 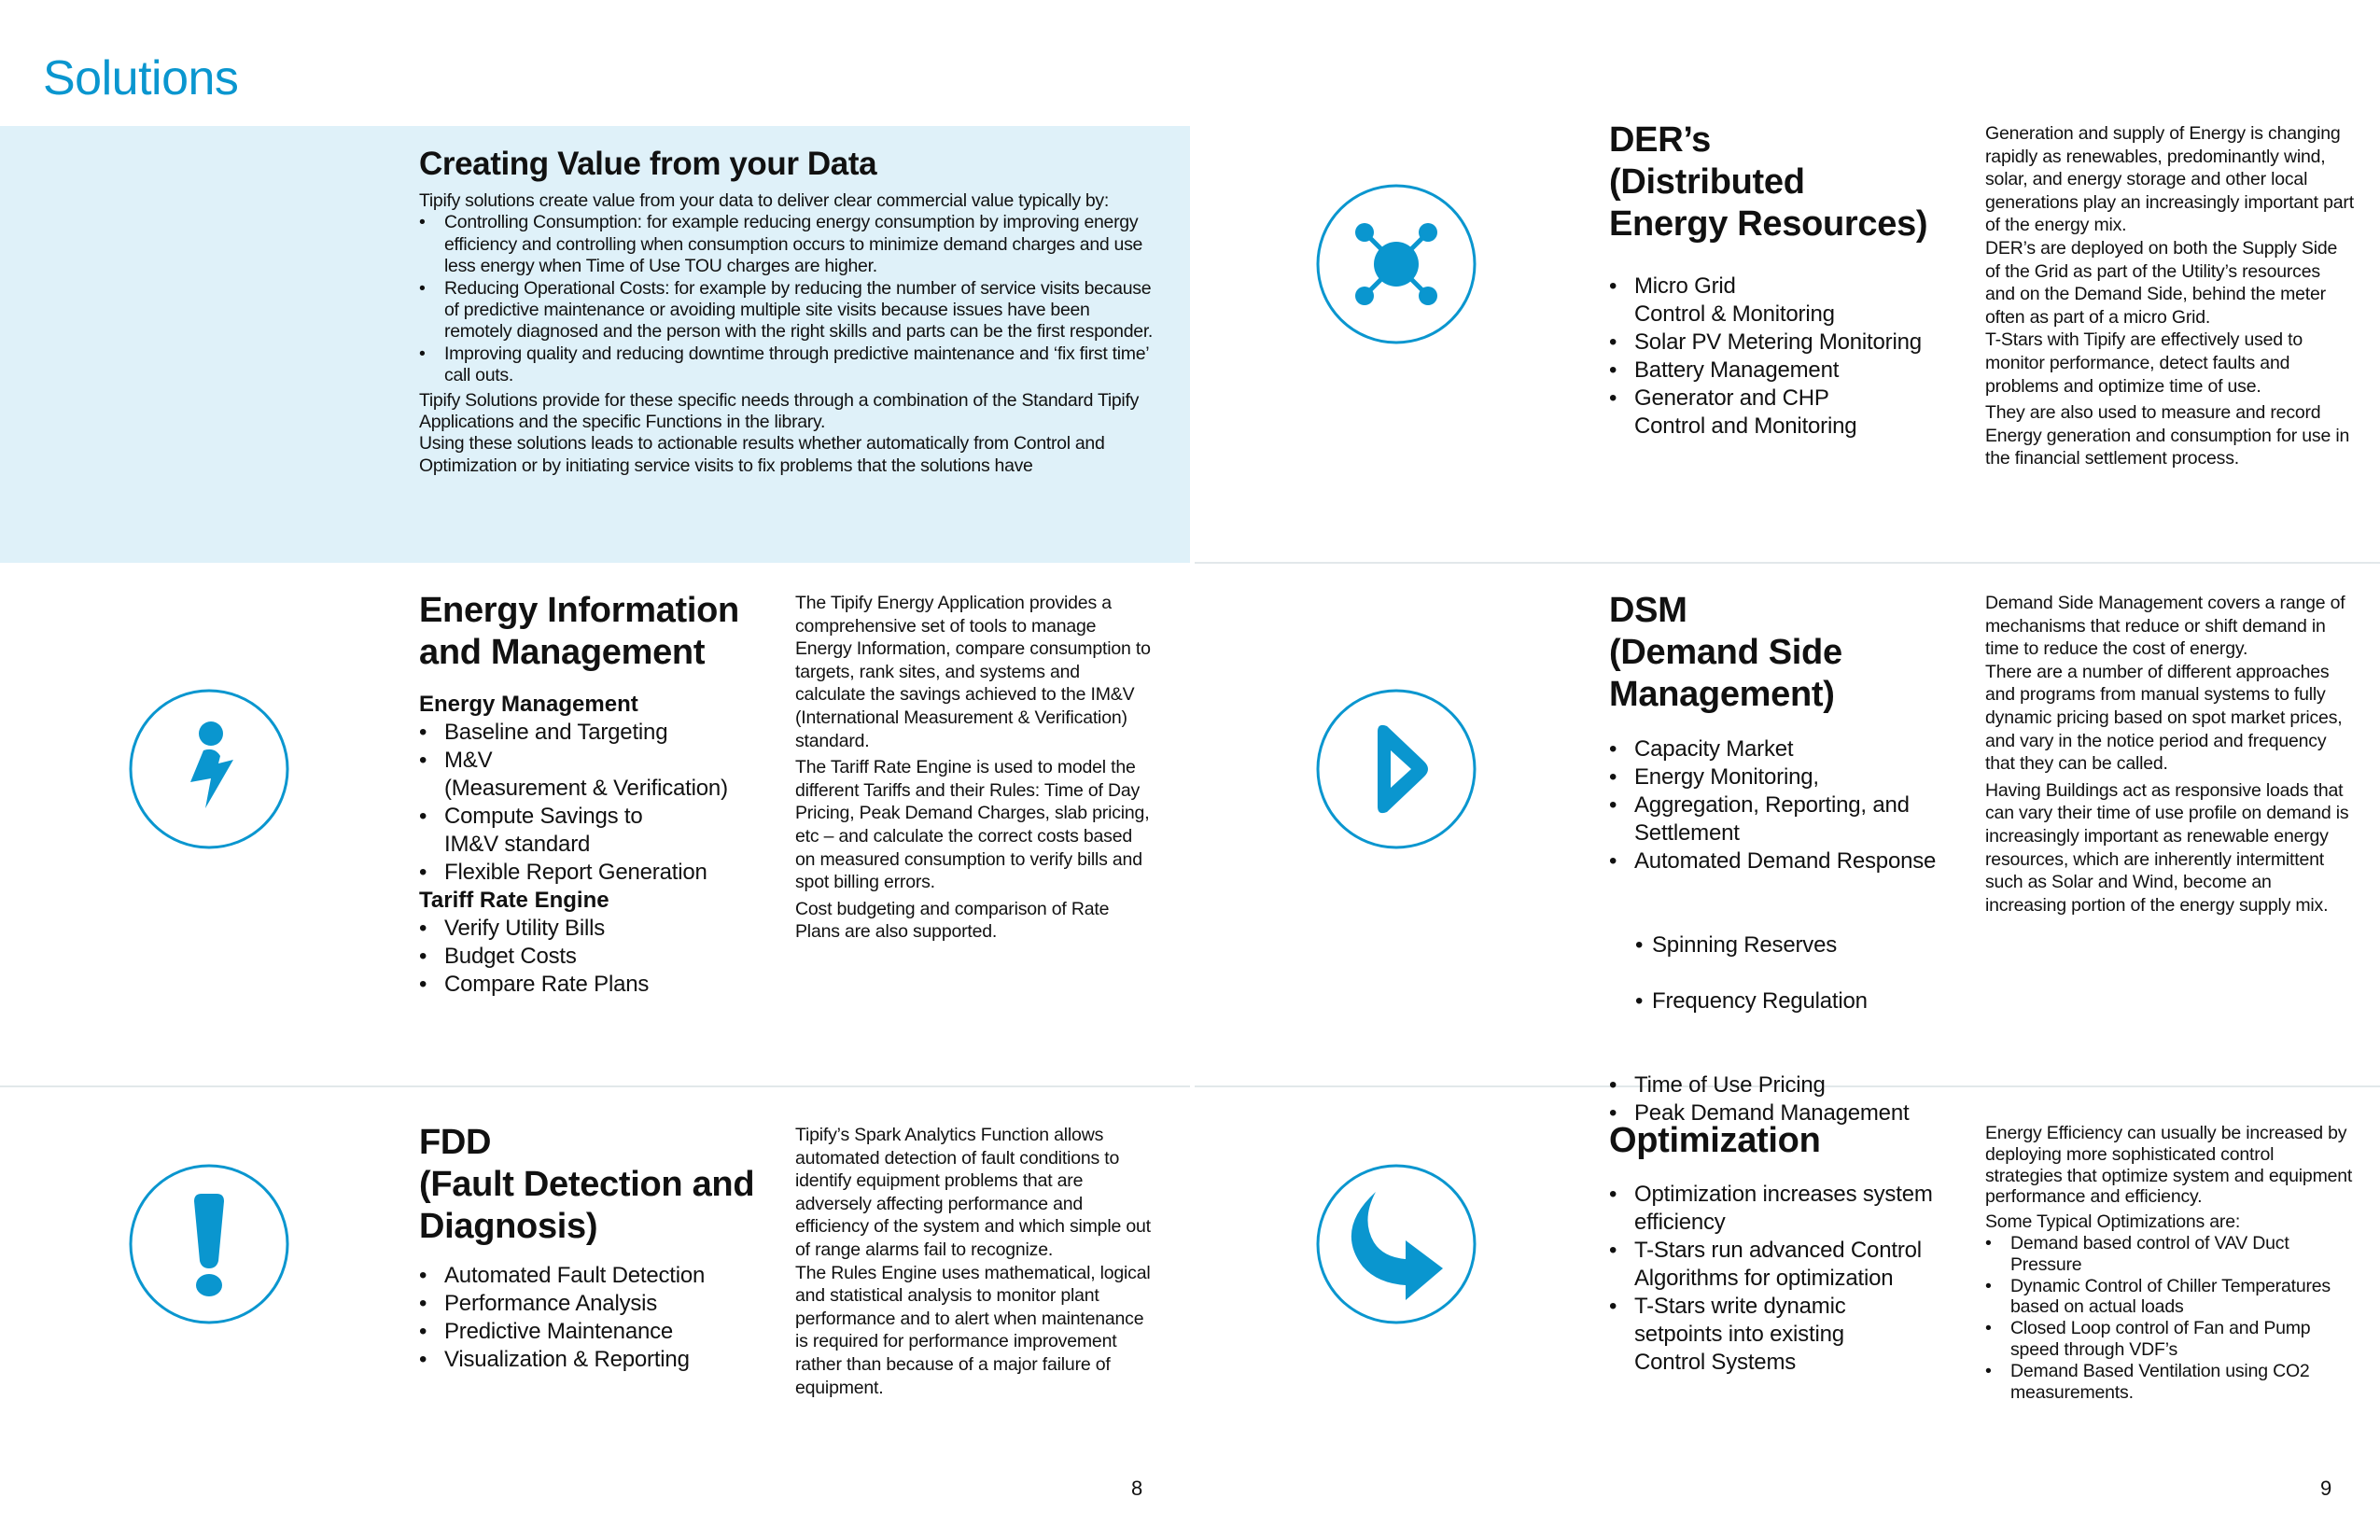 What do you see at coordinates (1791, 371) in the screenshot?
I see `list-item: Battery Management` at bounding box center [1791, 371].